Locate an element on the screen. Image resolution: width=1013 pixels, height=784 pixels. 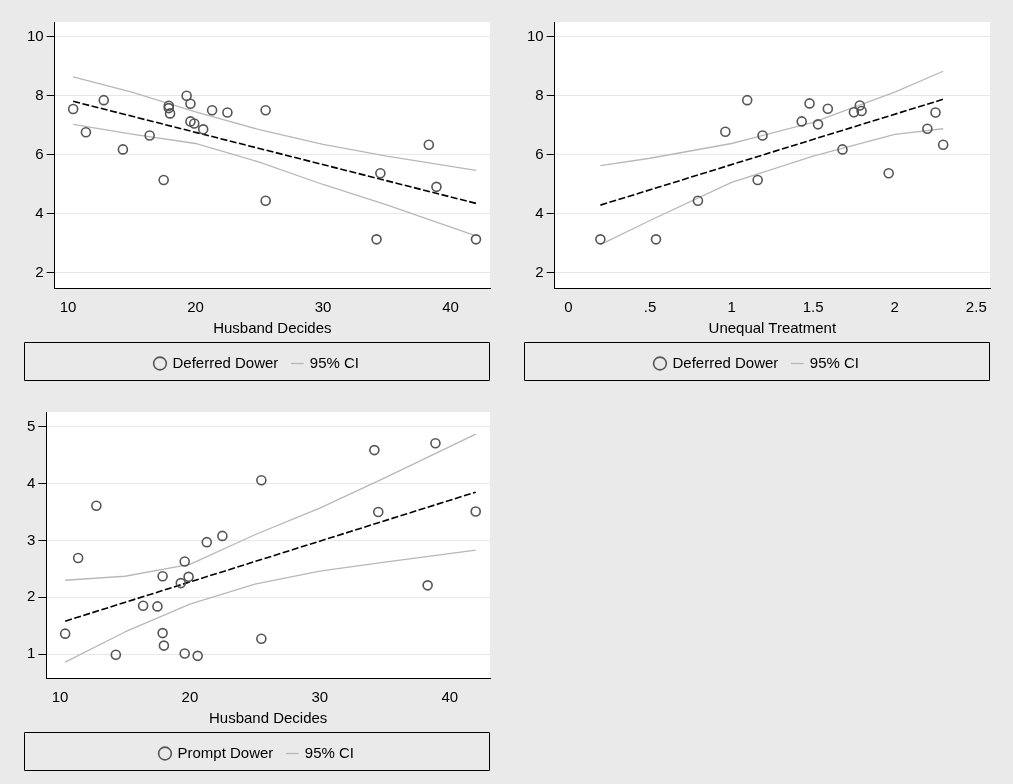
legend-label: Prompt Dower is located at coordinates (225, 752).